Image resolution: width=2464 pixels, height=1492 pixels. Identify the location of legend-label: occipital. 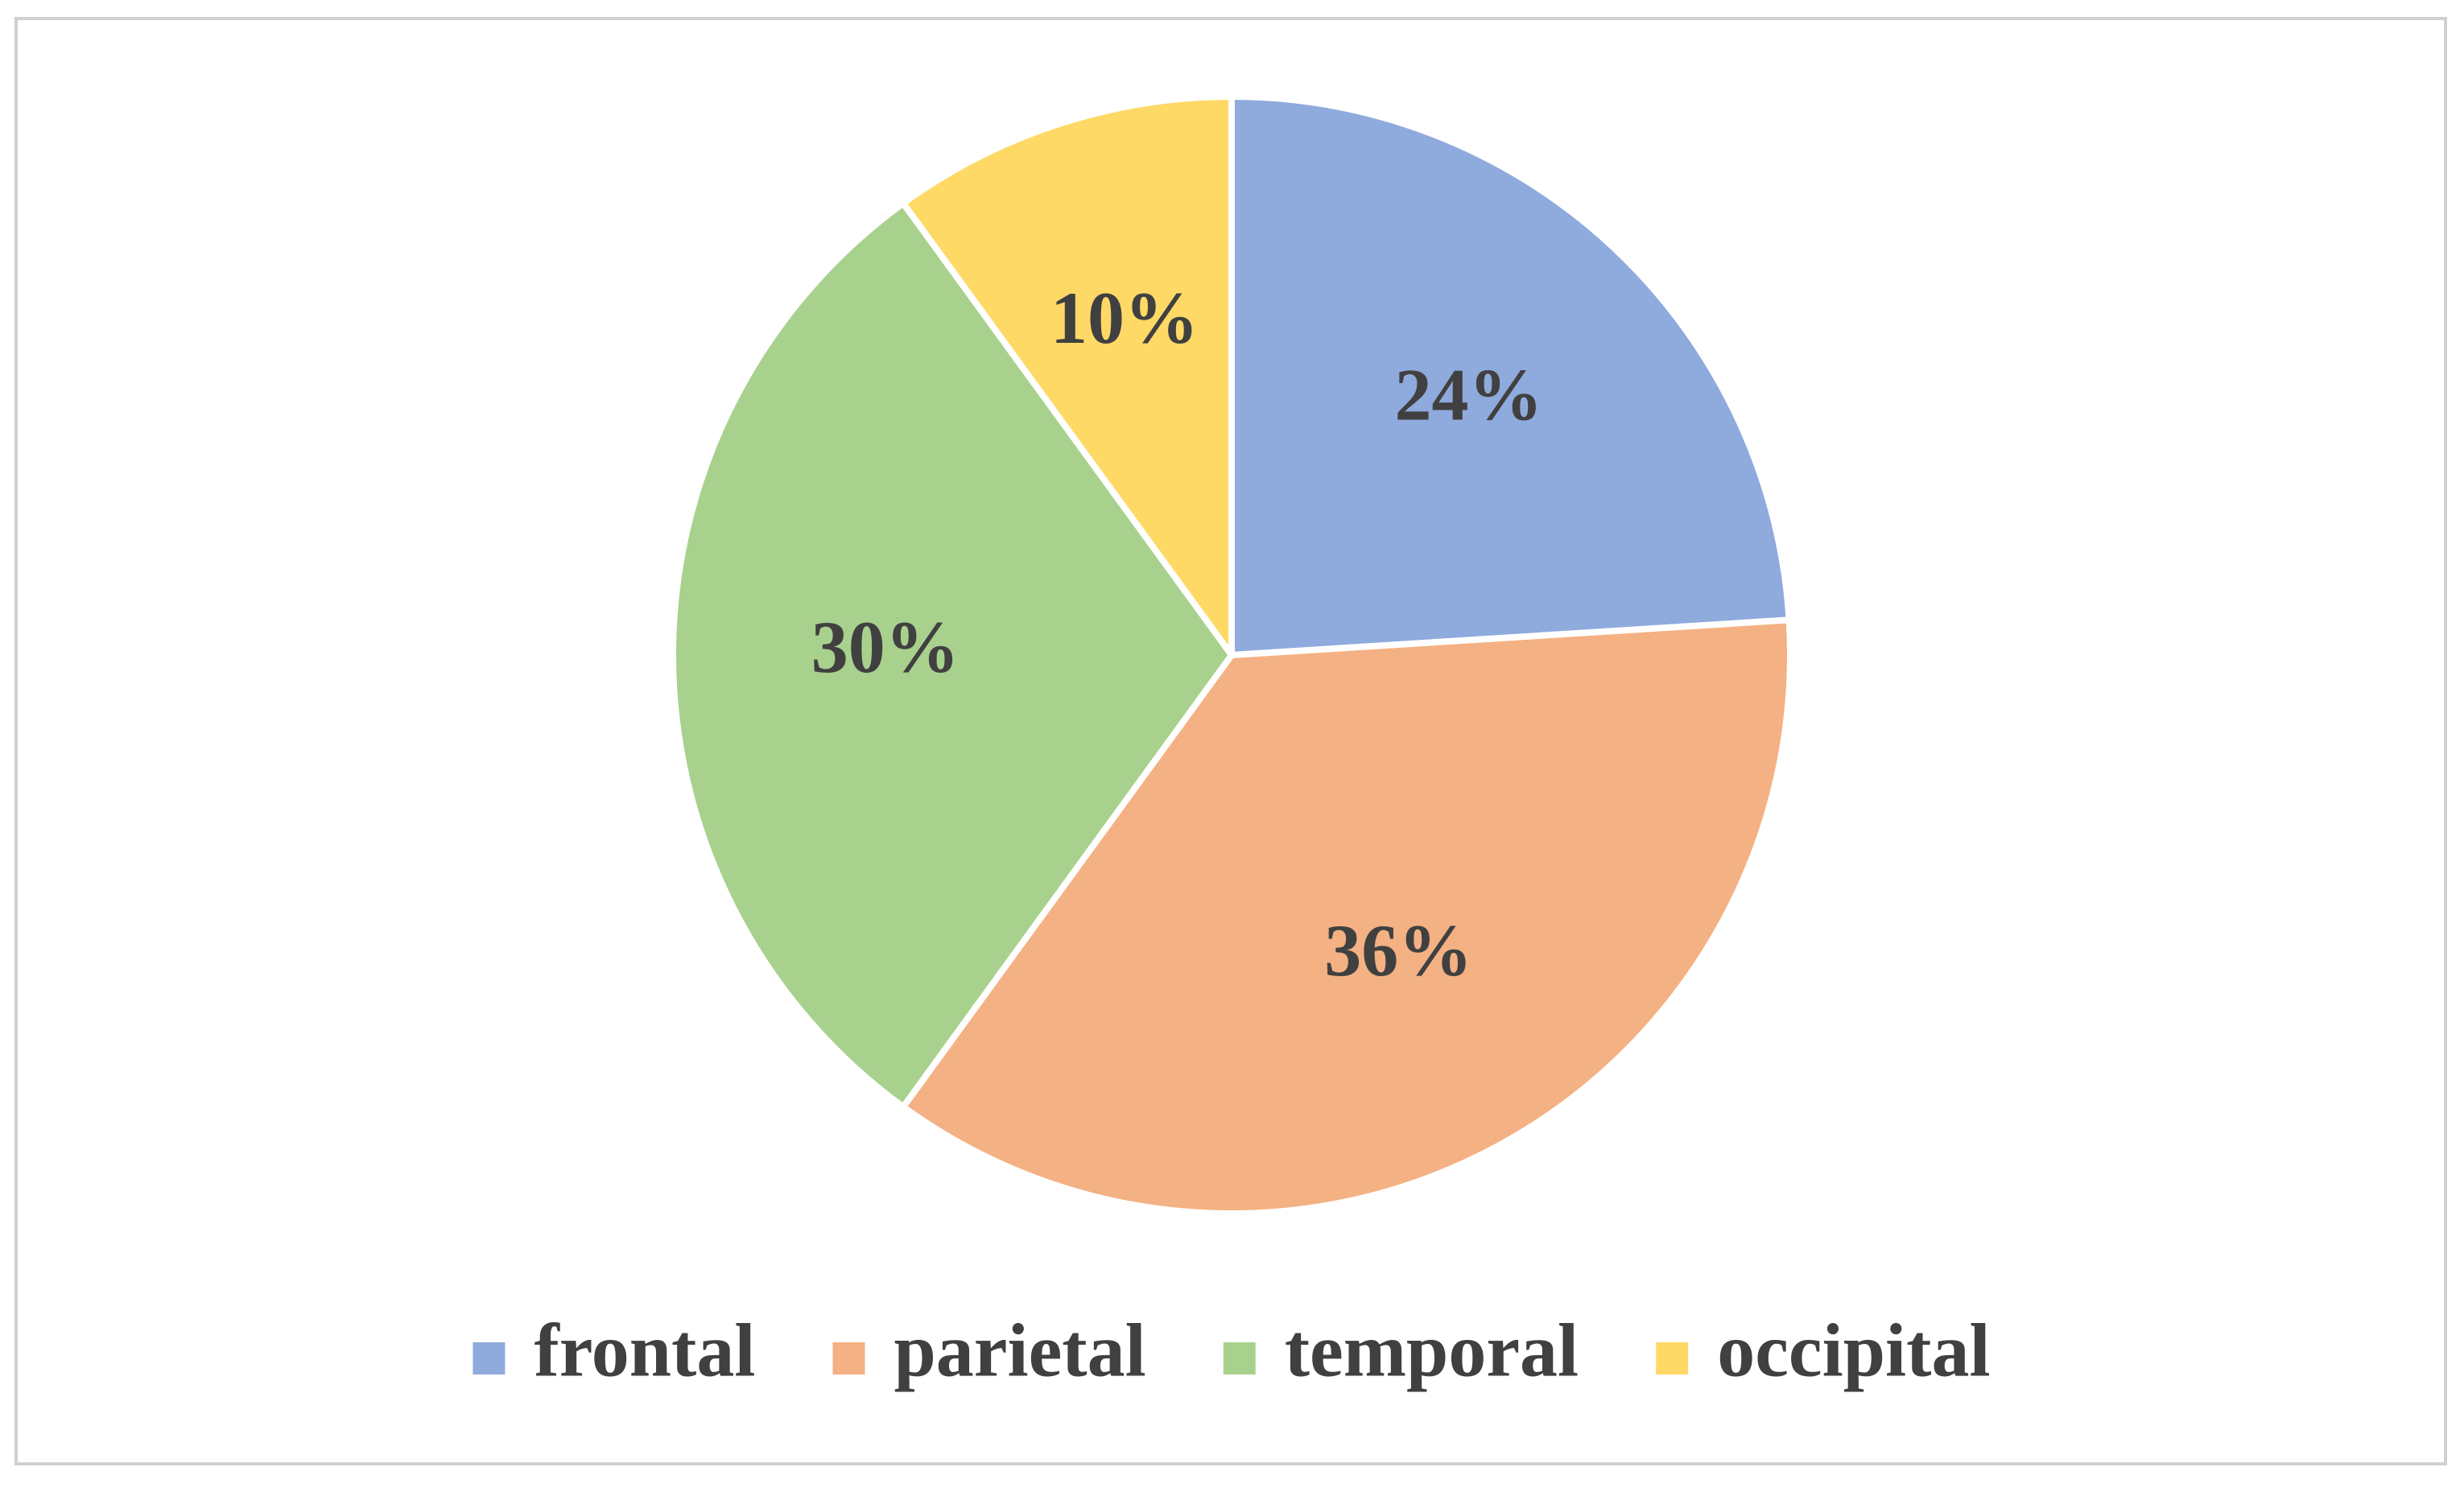
(1854, 1351).